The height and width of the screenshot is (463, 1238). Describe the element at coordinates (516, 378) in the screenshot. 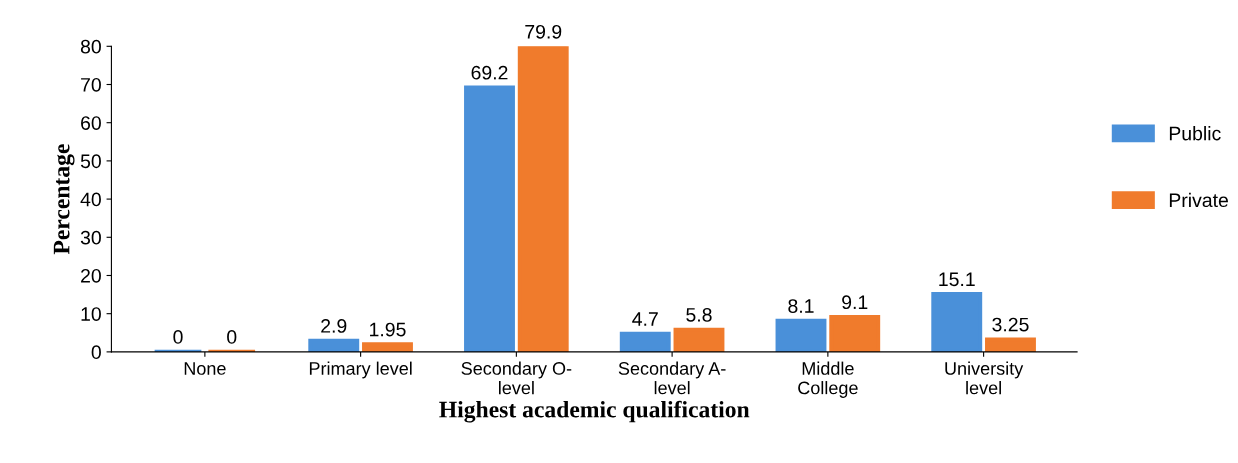

I see `x-tick-label: Secondary O- level` at that location.